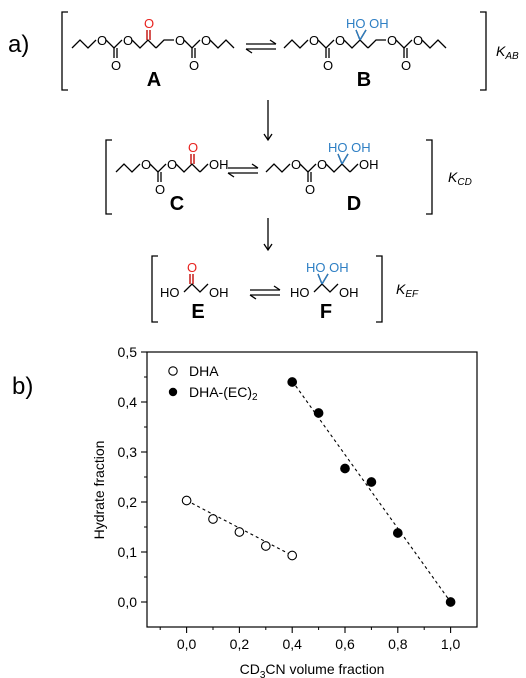 The width and height of the screenshot is (526, 678). I want to click on y-axis-label: Hydrate fraction, so click(99, 490).